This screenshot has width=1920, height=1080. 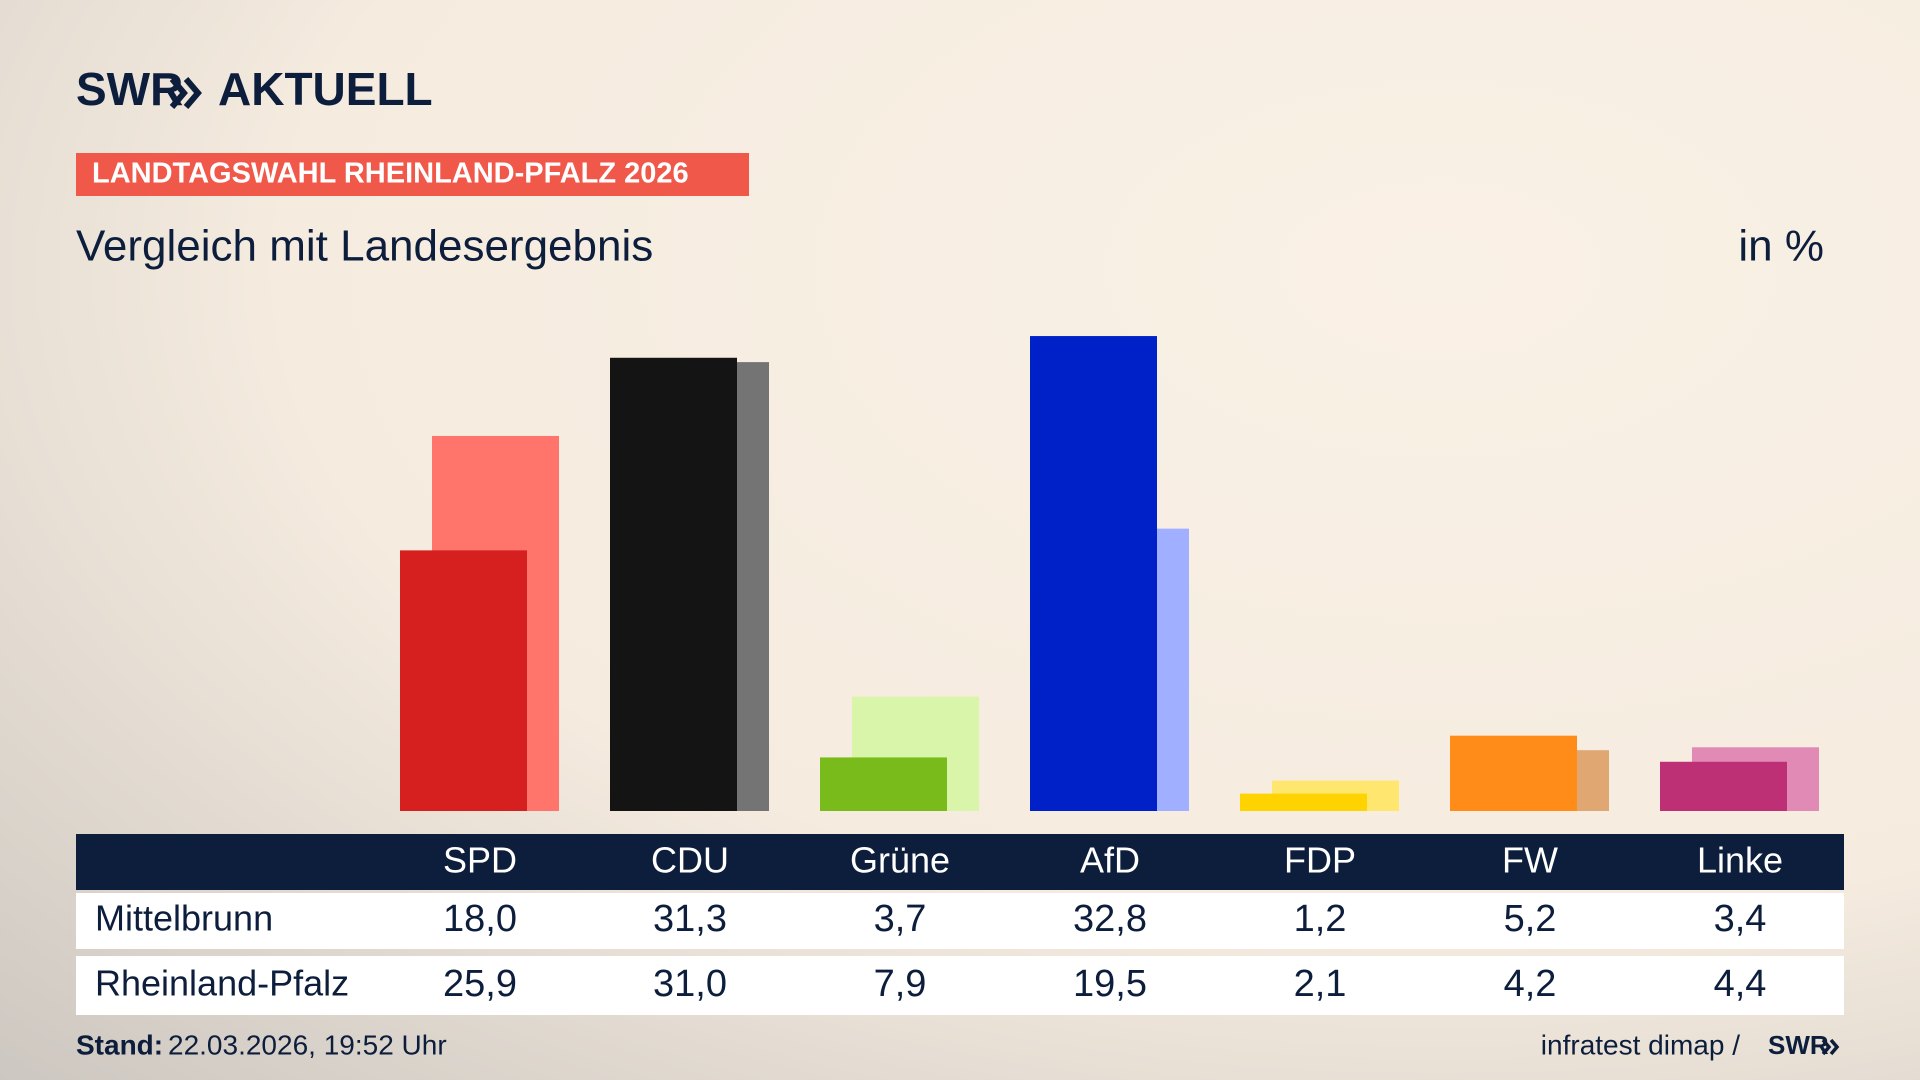 What do you see at coordinates (129, 89) in the screenshot?
I see `logo: SWR` at bounding box center [129, 89].